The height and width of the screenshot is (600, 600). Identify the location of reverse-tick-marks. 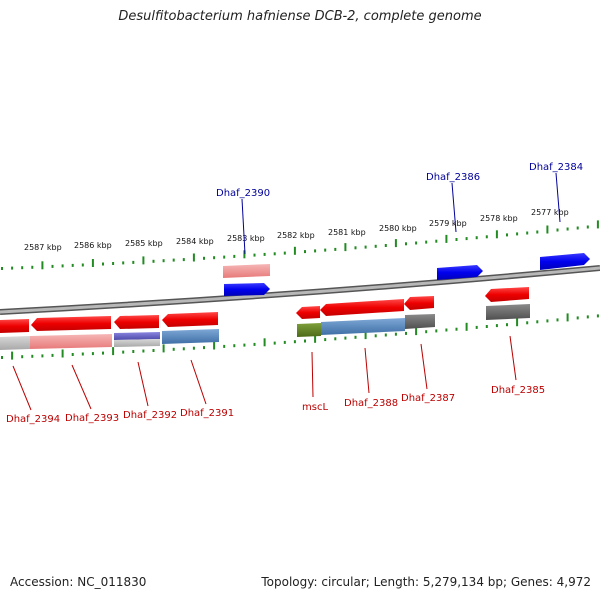
(300, 336).